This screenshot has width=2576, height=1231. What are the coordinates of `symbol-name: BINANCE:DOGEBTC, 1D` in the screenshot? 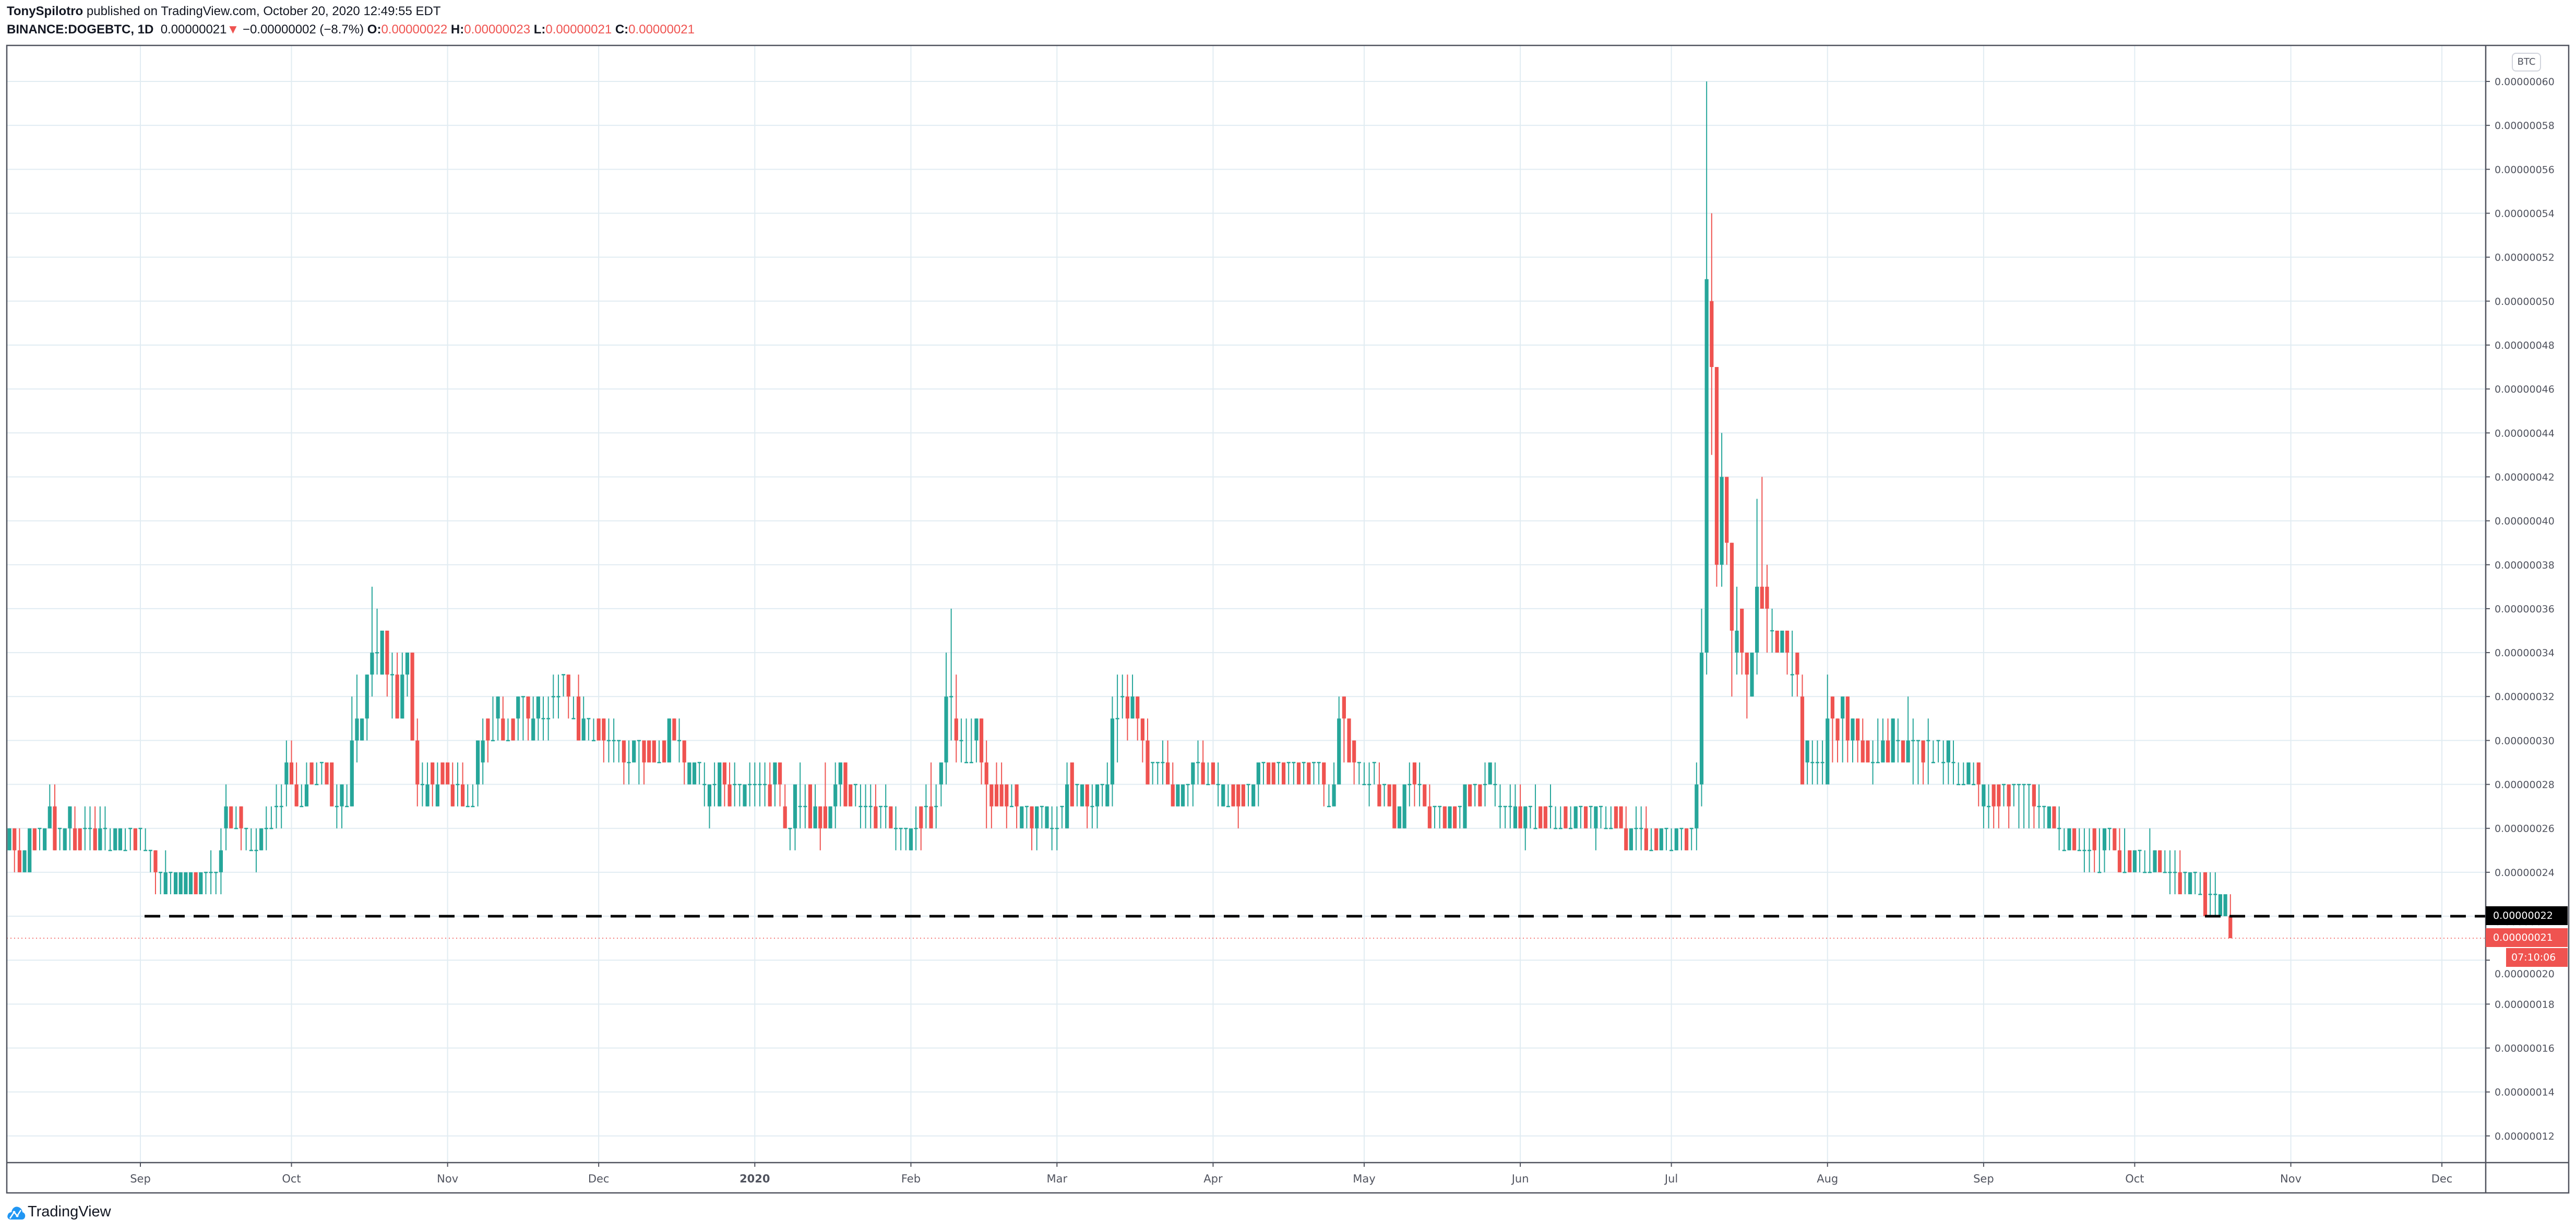 It's located at (80, 29).